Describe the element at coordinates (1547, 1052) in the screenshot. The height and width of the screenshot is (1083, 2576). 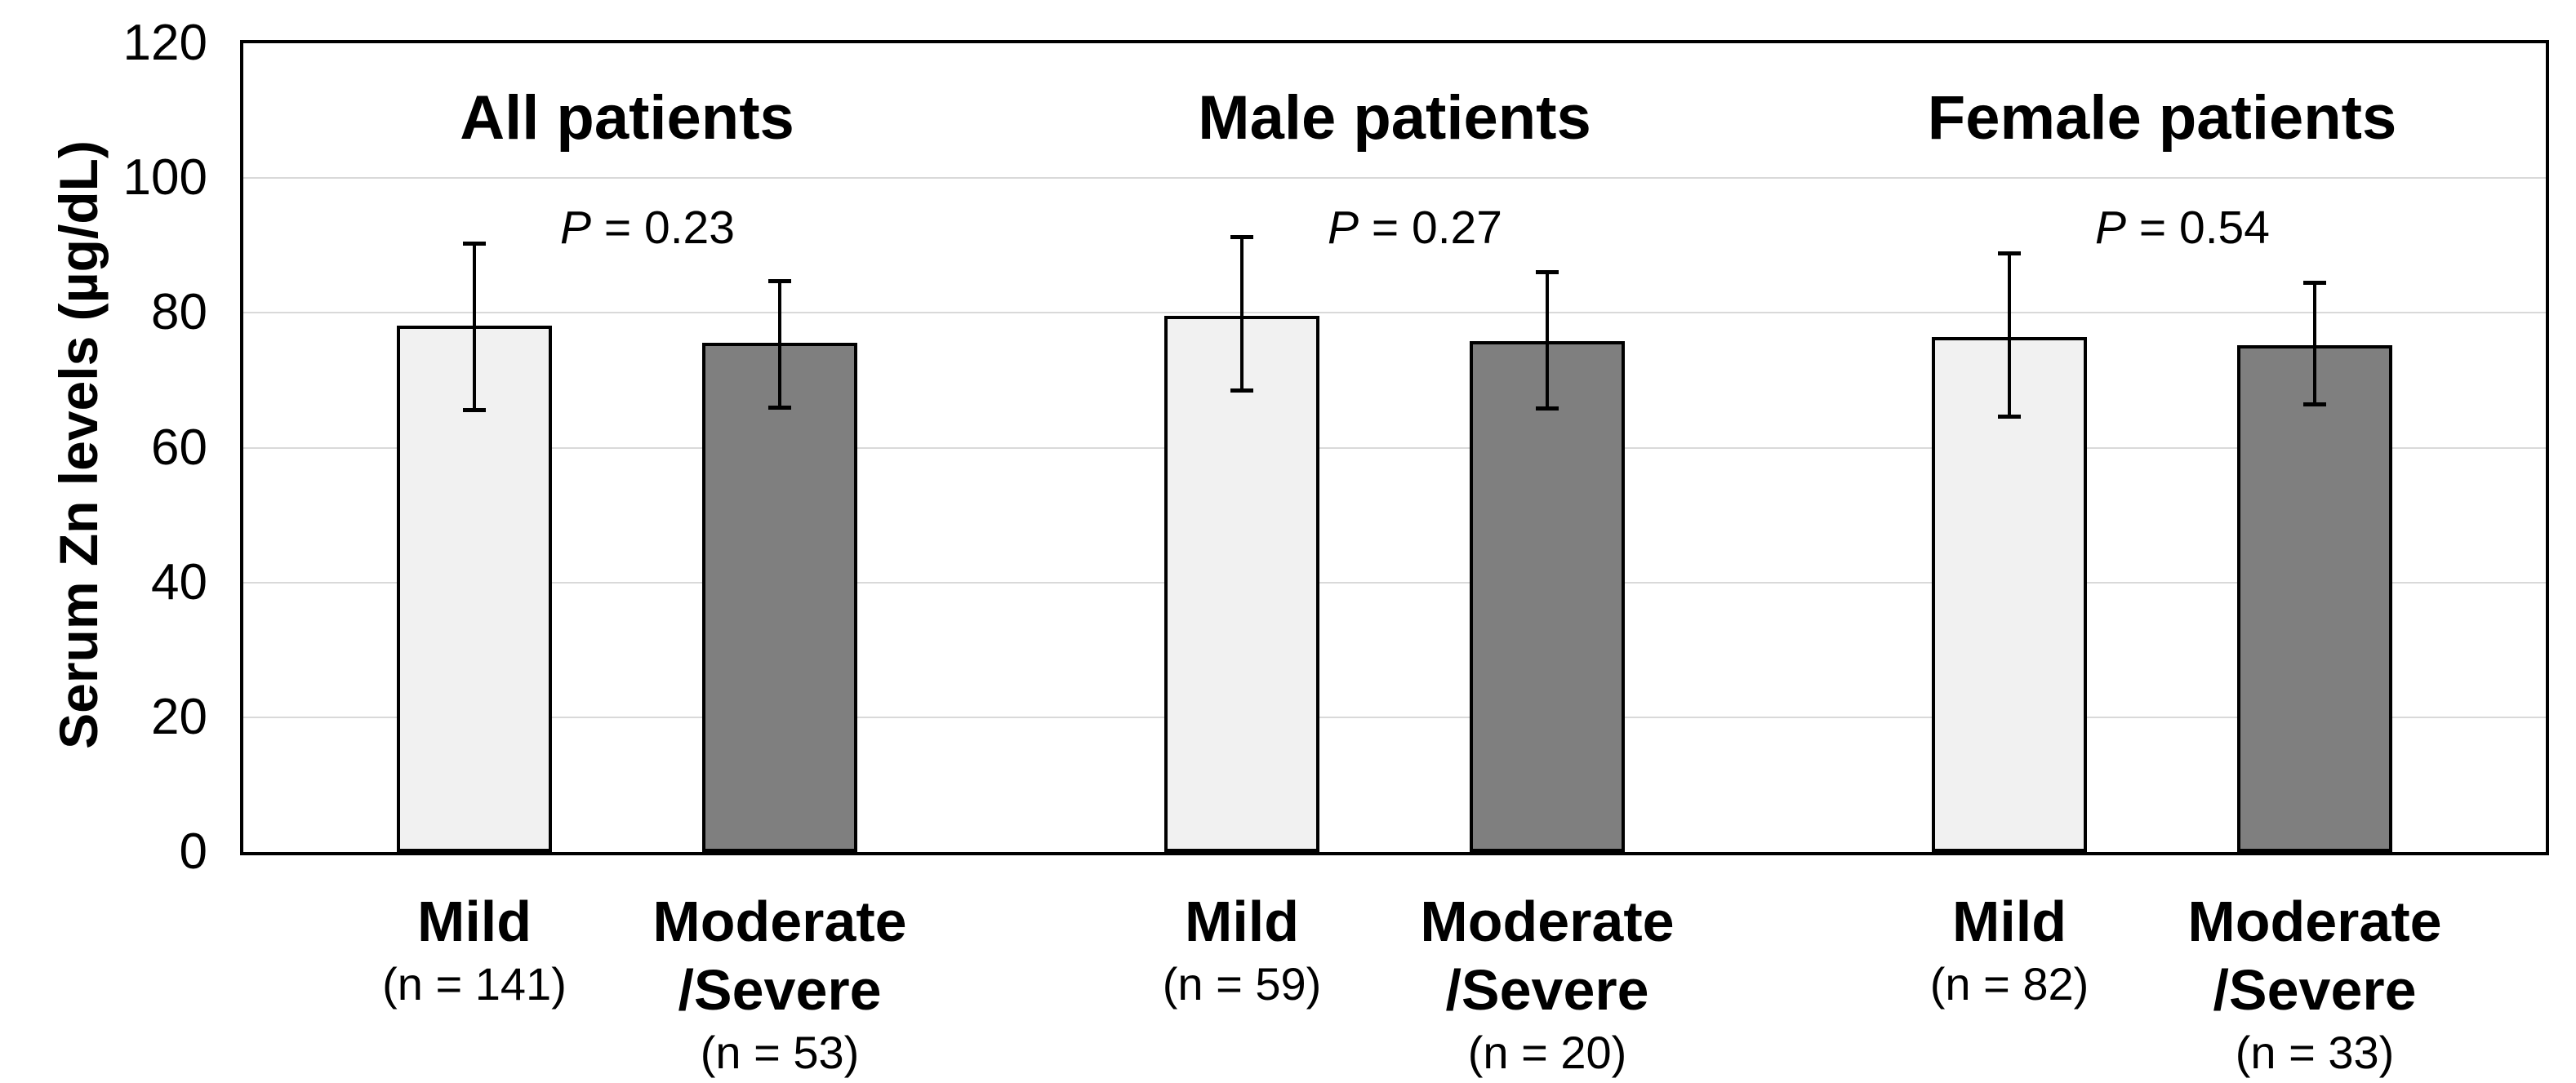
I see `x-label-n: (n = 20)` at that location.